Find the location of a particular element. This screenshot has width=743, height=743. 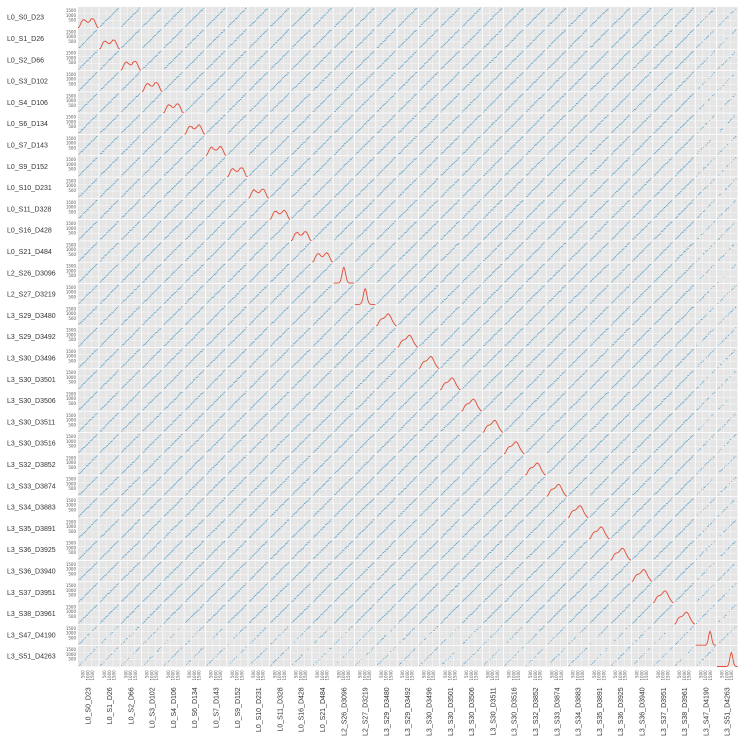

panel-L0_S4_D106-vs-L3_S30_D3511 is located at coordinates (493, 102).